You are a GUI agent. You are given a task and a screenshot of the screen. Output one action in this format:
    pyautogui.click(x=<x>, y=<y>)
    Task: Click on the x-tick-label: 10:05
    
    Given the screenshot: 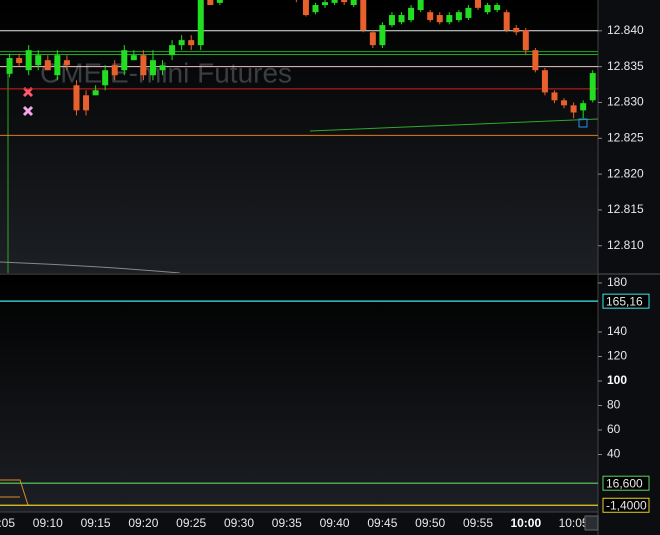 What is the action you would take?
    pyautogui.click(x=574, y=523)
    